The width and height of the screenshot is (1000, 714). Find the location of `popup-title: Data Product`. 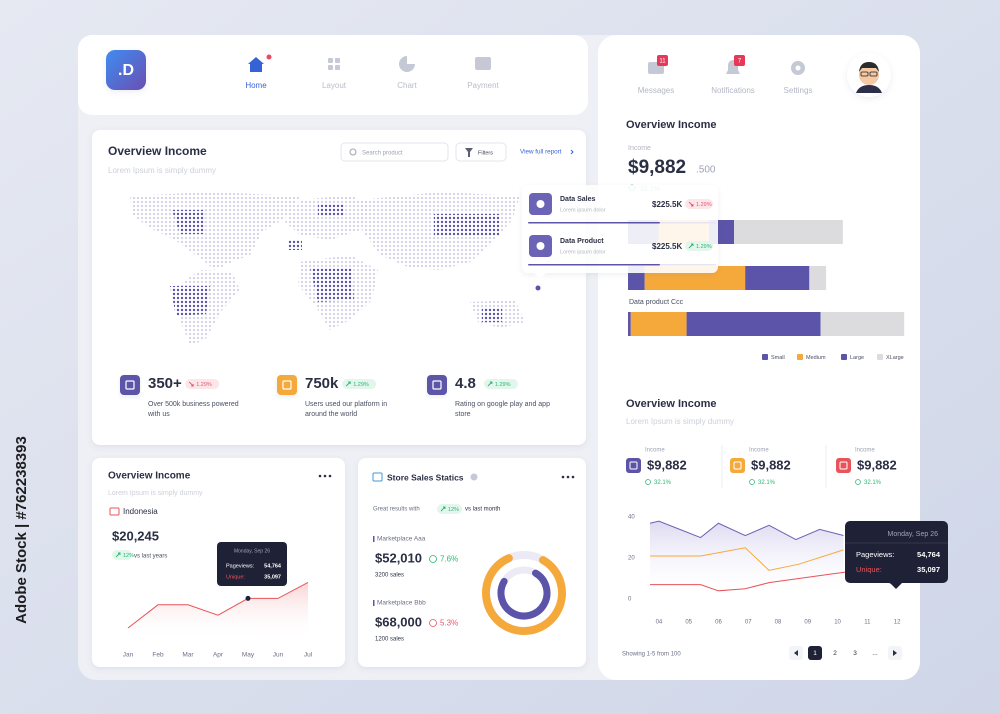

popup-title: Data Product is located at coordinates (582, 241).